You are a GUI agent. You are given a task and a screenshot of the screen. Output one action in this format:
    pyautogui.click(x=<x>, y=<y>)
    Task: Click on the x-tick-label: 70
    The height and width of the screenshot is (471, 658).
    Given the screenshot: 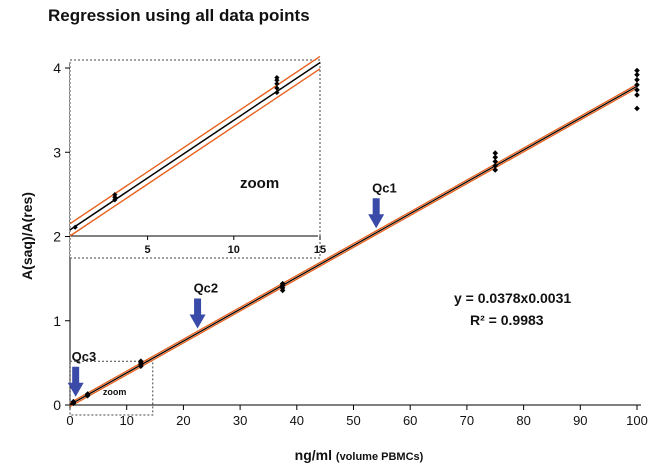 What is the action you would take?
    pyautogui.click(x=467, y=420)
    